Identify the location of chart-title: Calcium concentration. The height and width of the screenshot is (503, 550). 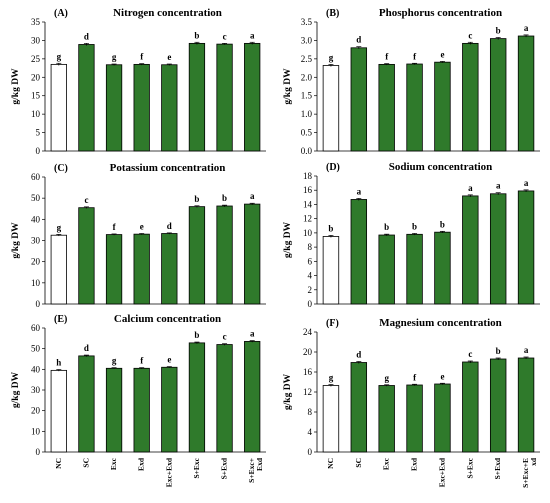
(167, 319).